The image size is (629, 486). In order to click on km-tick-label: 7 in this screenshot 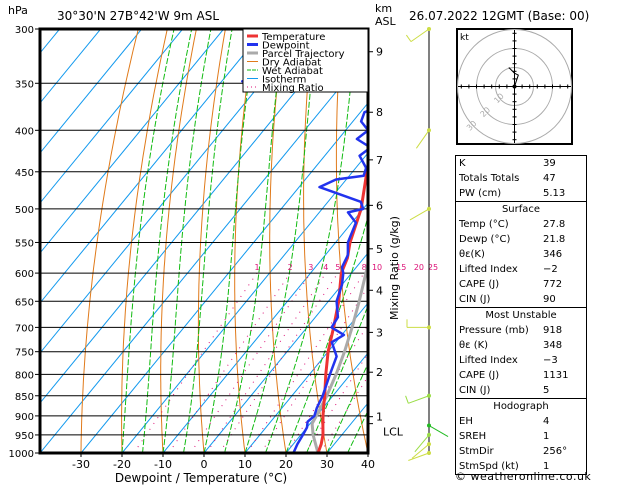, I will do `click(379, 160)`.